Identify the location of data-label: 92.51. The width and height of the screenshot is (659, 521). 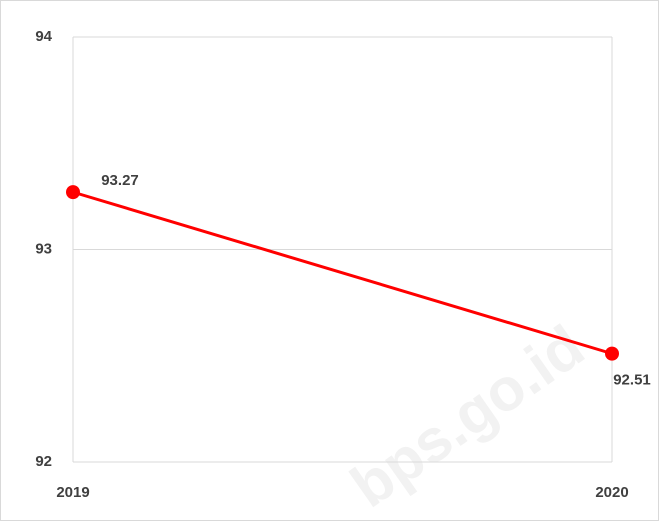
(632, 380).